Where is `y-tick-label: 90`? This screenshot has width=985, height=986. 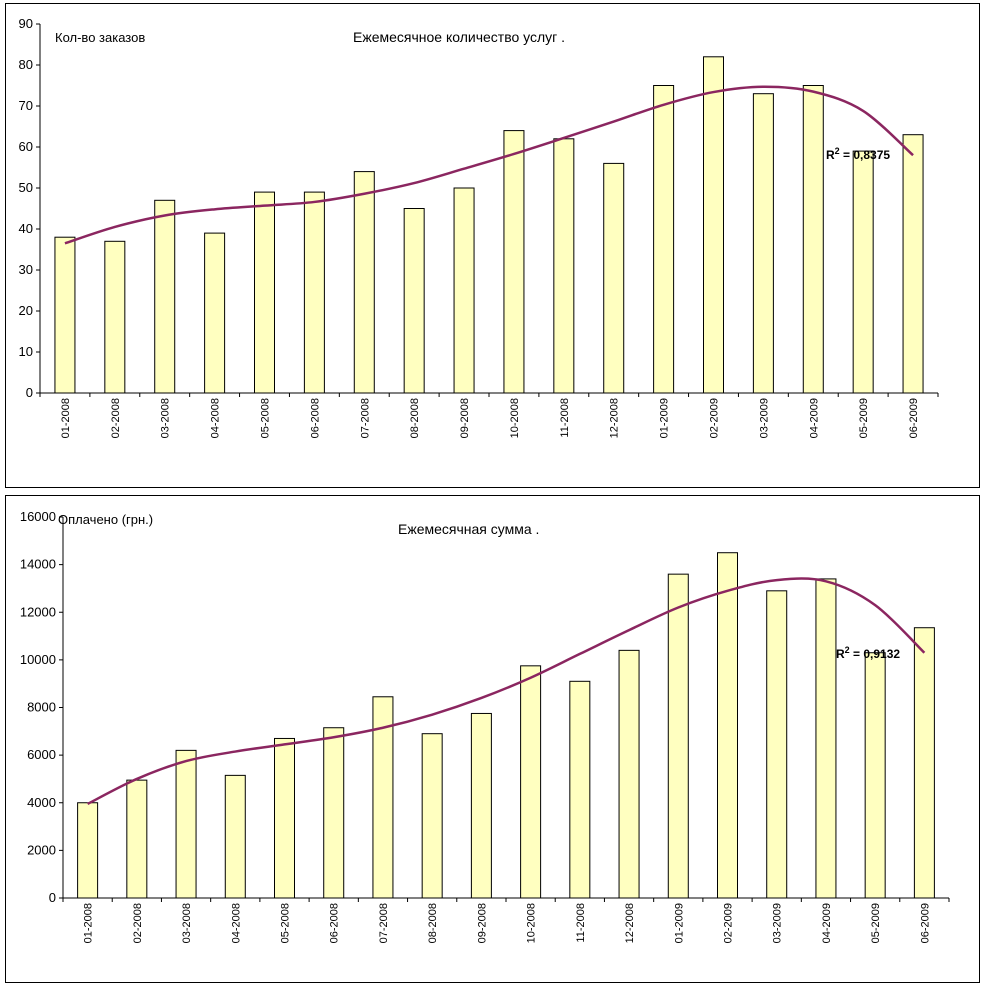
y-tick-label: 90 is located at coordinates (26, 23).